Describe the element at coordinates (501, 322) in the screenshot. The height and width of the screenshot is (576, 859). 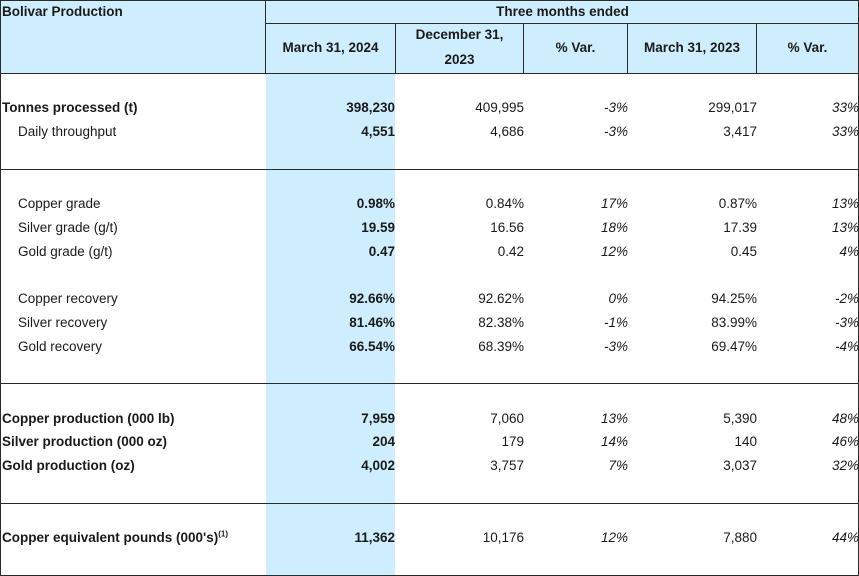
I see `cell-dec-2023: 82.38%` at that location.